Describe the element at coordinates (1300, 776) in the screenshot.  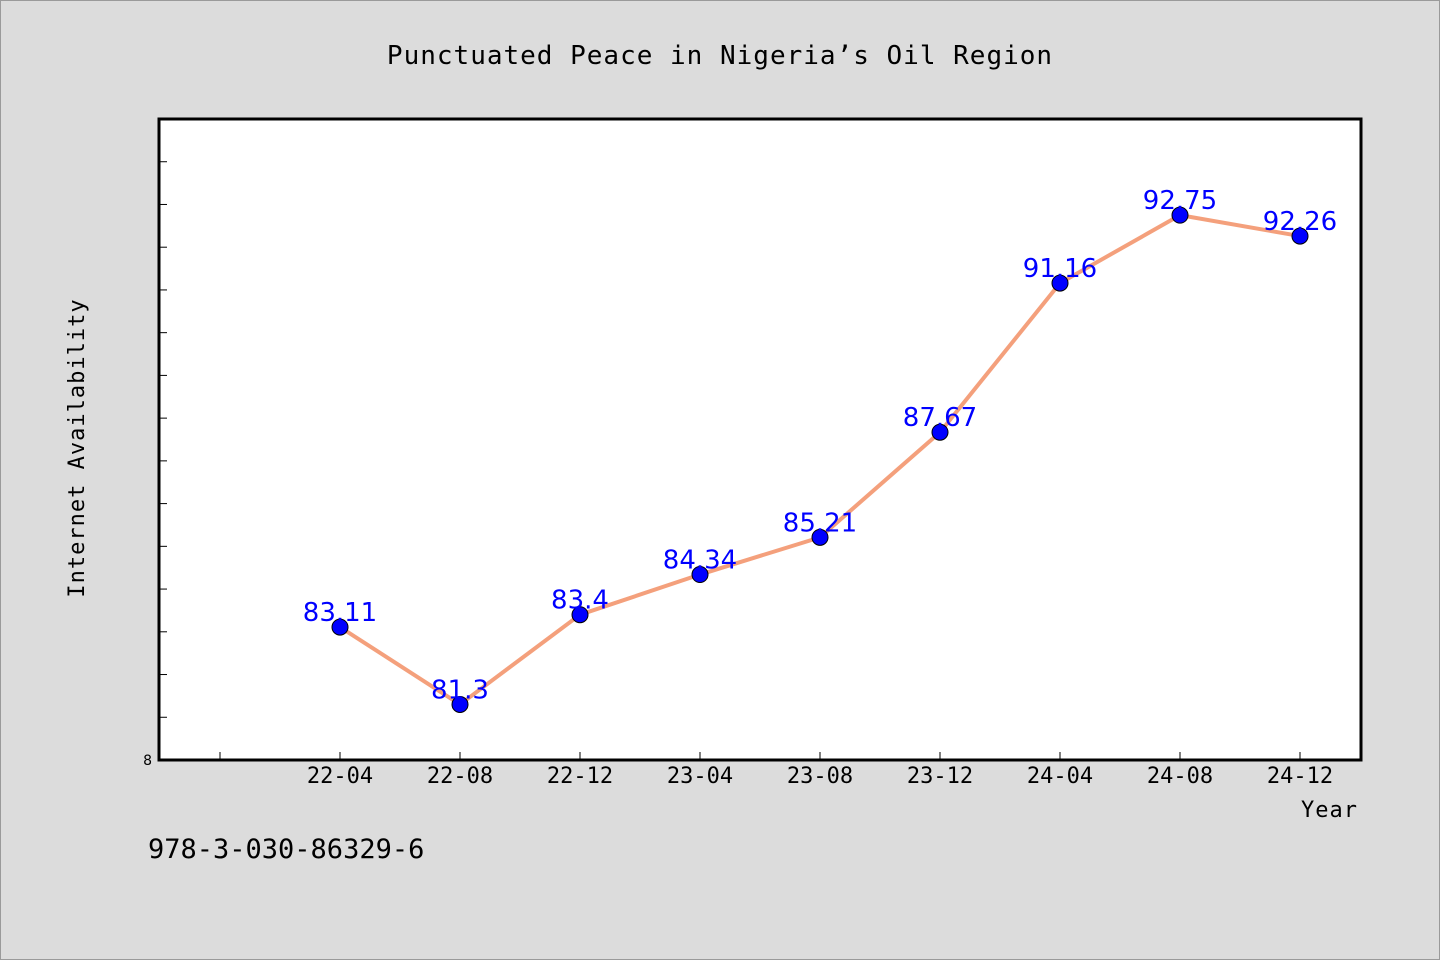
I see `x-tick-label: 24-12` at that location.